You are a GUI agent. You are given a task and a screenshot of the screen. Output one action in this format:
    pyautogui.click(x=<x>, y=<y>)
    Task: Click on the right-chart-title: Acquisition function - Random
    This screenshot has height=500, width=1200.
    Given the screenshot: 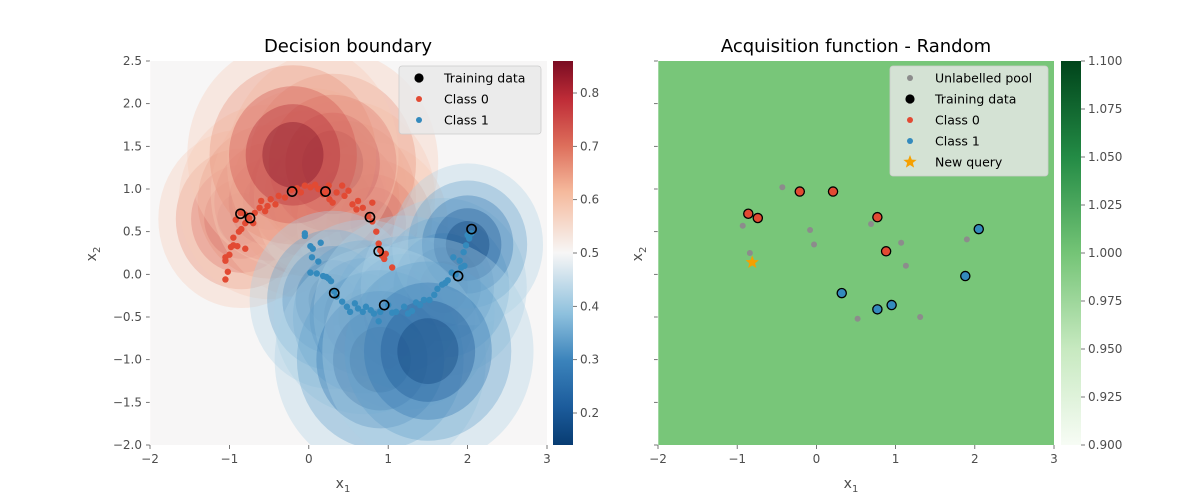 What is the action you would take?
    pyautogui.click(x=856, y=46)
    